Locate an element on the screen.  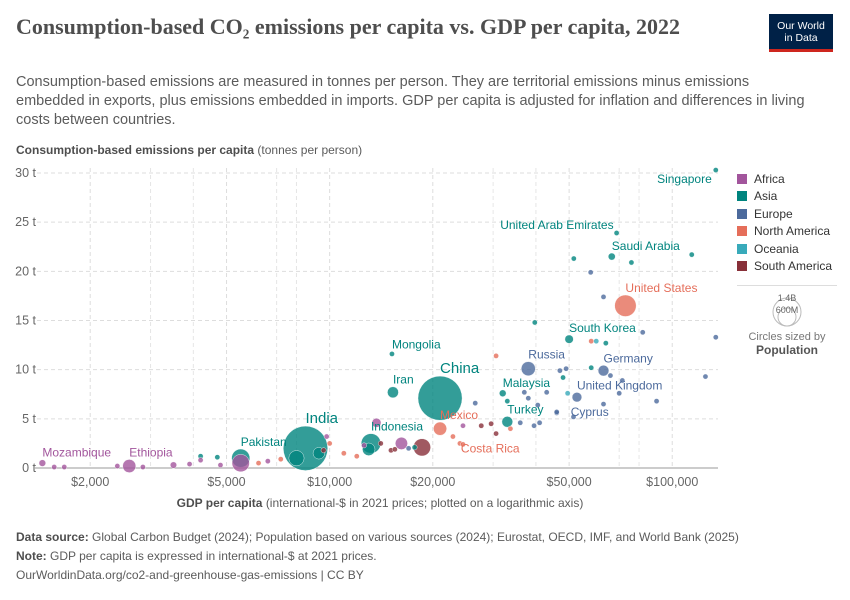
legend-item-north-america: North America is located at coordinates (784, 232).